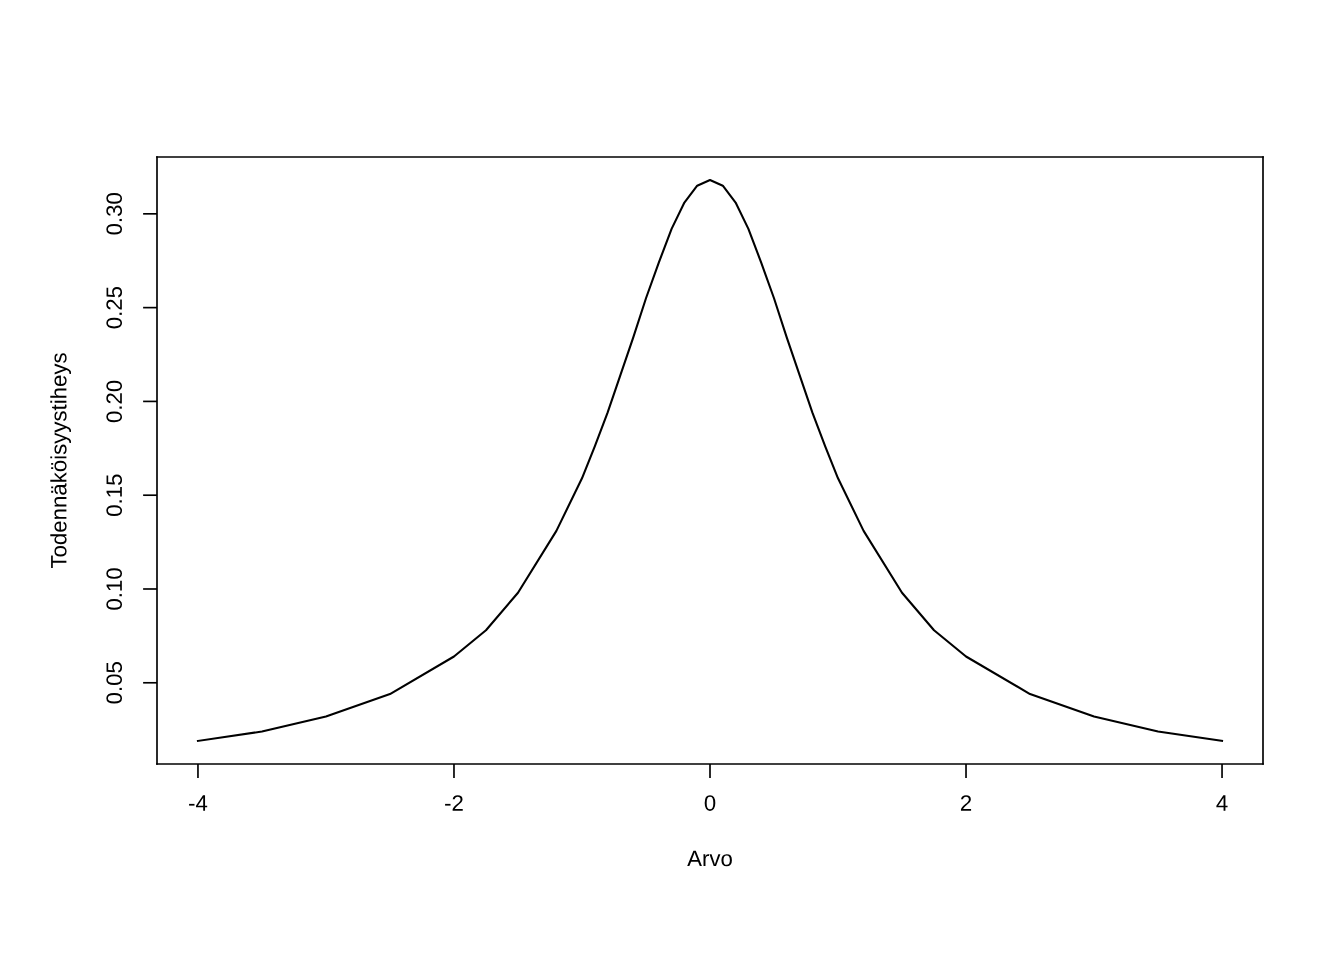  What do you see at coordinates (114, 683) in the screenshot?
I see `y-tick-label: 0.05` at bounding box center [114, 683].